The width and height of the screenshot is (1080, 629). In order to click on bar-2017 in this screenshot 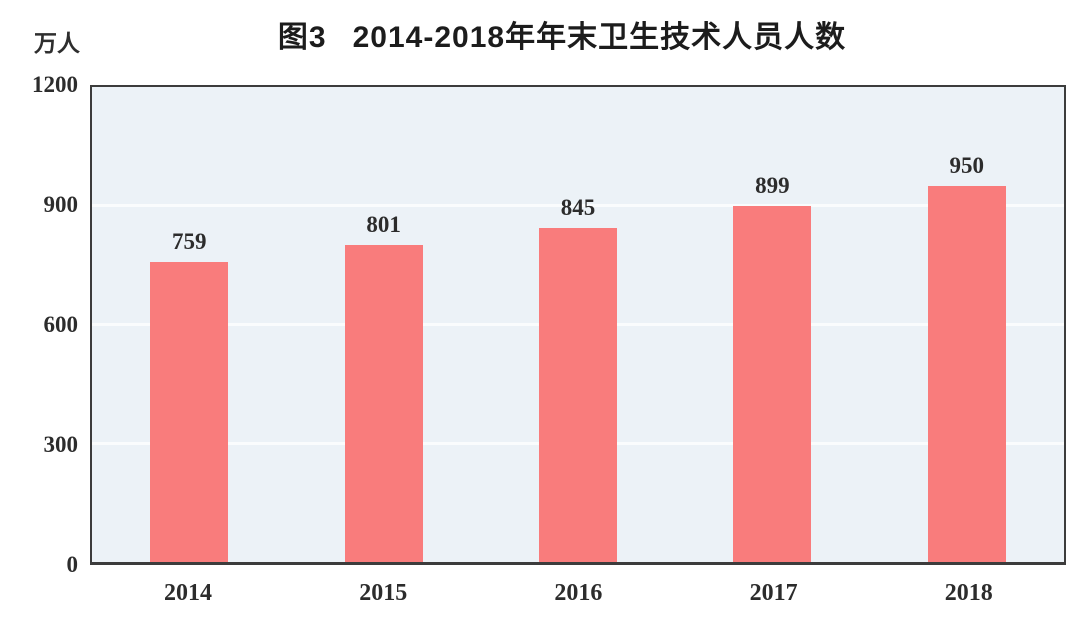, I will do `click(772, 384)`.